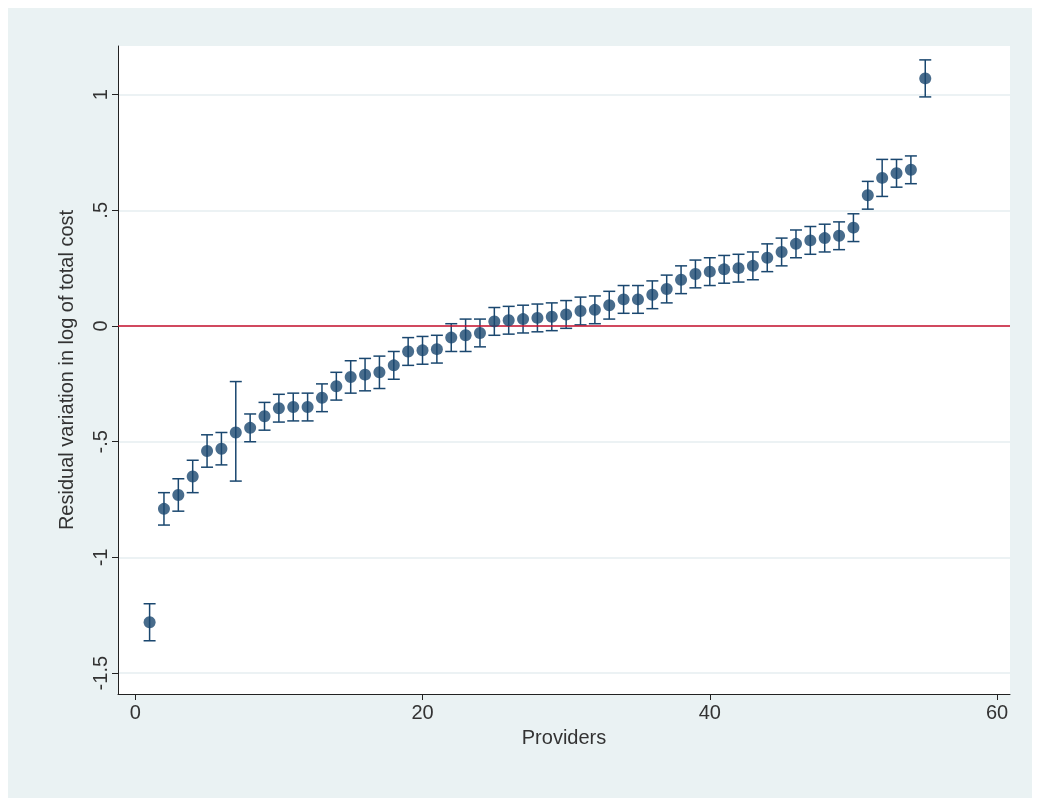  What do you see at coordinates (997, 712) in the screenshot?
I see `x-tick-label: 60` at bounding box center [997, 712].